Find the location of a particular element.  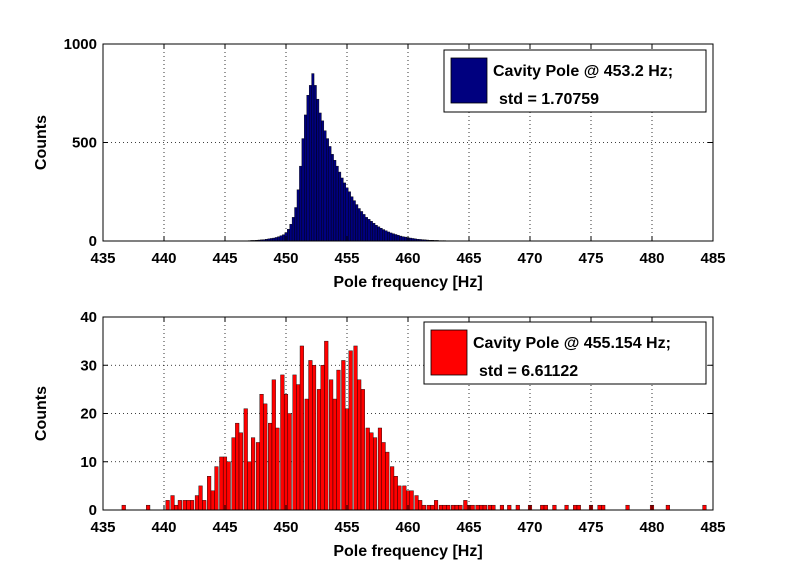

y-tick-label: 0 is located at coordinates (93, 241).